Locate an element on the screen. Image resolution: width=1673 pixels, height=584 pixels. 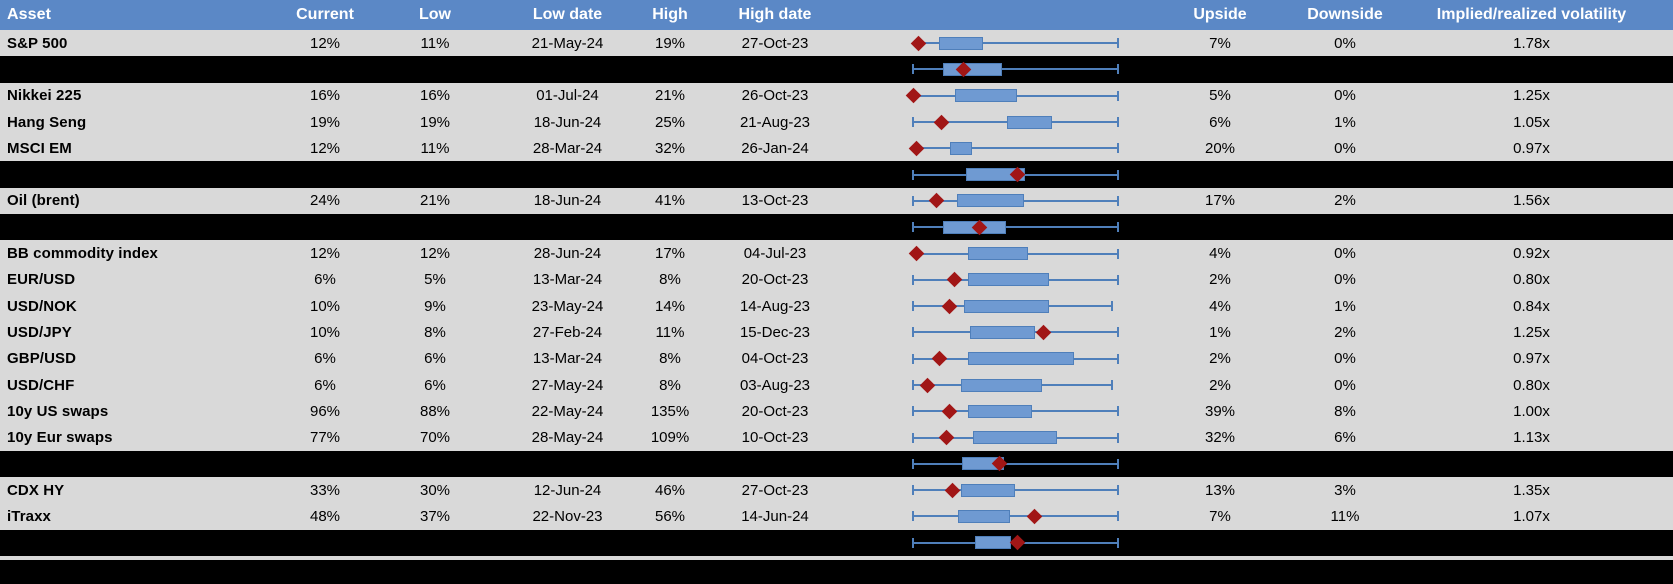
cell-asset: iTraxx is located at coordinates (29, 516).